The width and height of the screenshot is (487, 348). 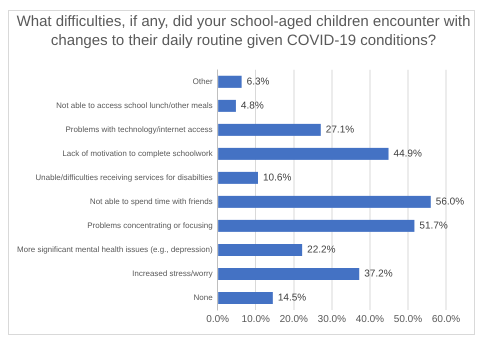 I want to click on chart-title: What difficulties, if any, did your school-aged children encounter with changes to their daily routine given COVID-19 conditions?, so click(x=244, y=31).